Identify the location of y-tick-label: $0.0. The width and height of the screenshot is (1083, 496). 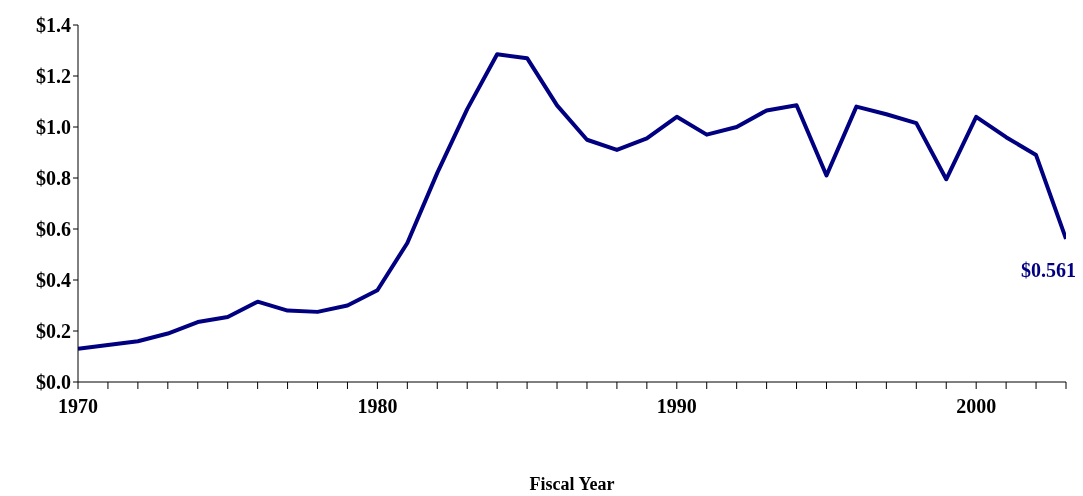
(53, 382).